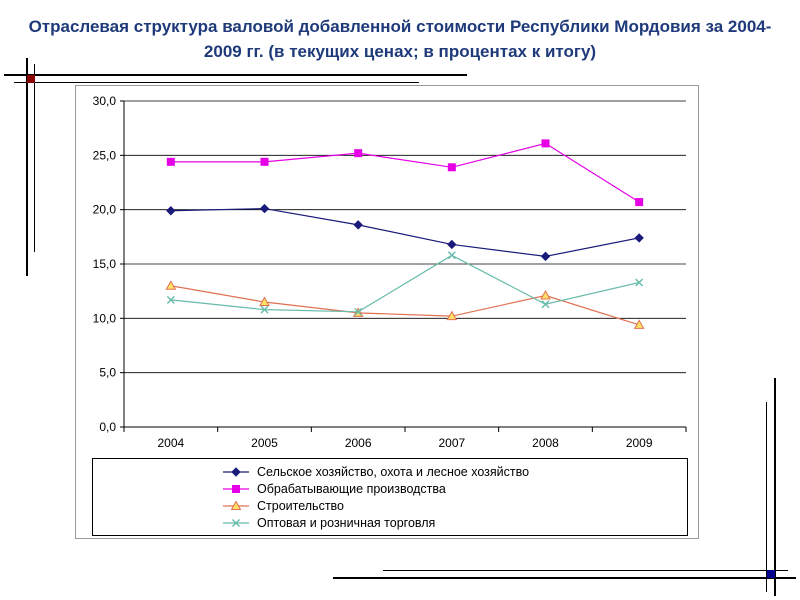 This screenshot has width=800, height=600. What do you see at coordinates (264, 443) in the screenshot?
I see `x-tick-label: 2005` at bounding box center [264, 443].